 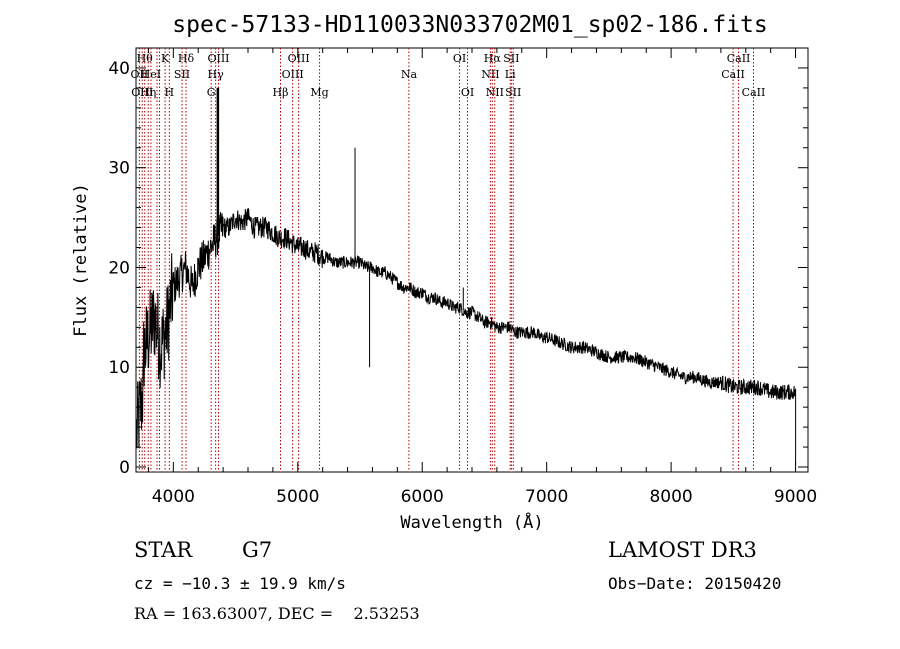 What do you see at coordinates (119, 268) in the screenshot?
I see `y-tick-label-2: 20` at bounding box center [119, 268].